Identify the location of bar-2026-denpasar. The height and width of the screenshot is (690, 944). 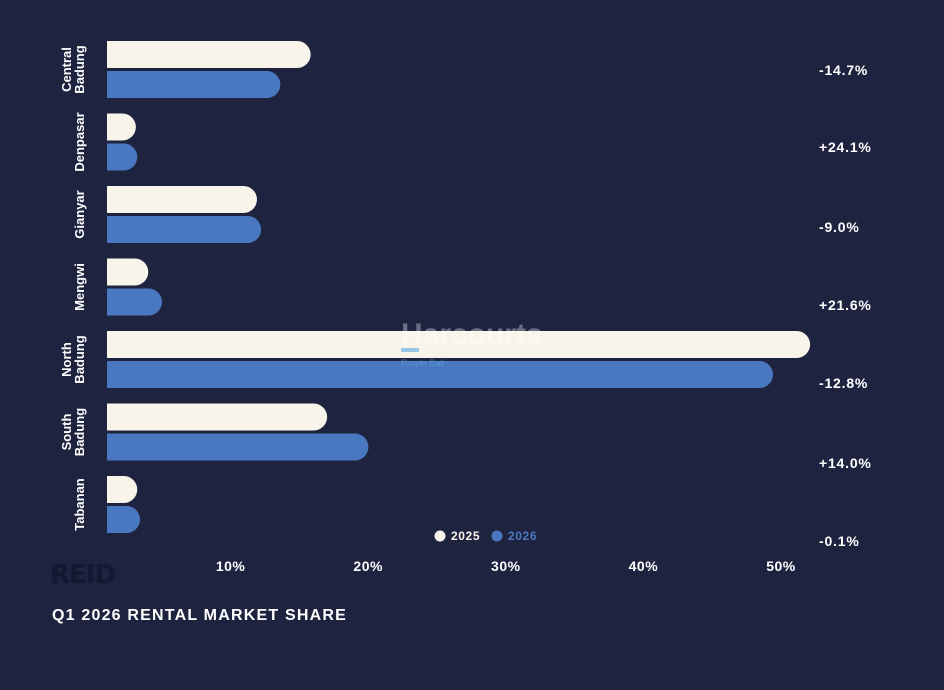
(122, 157).